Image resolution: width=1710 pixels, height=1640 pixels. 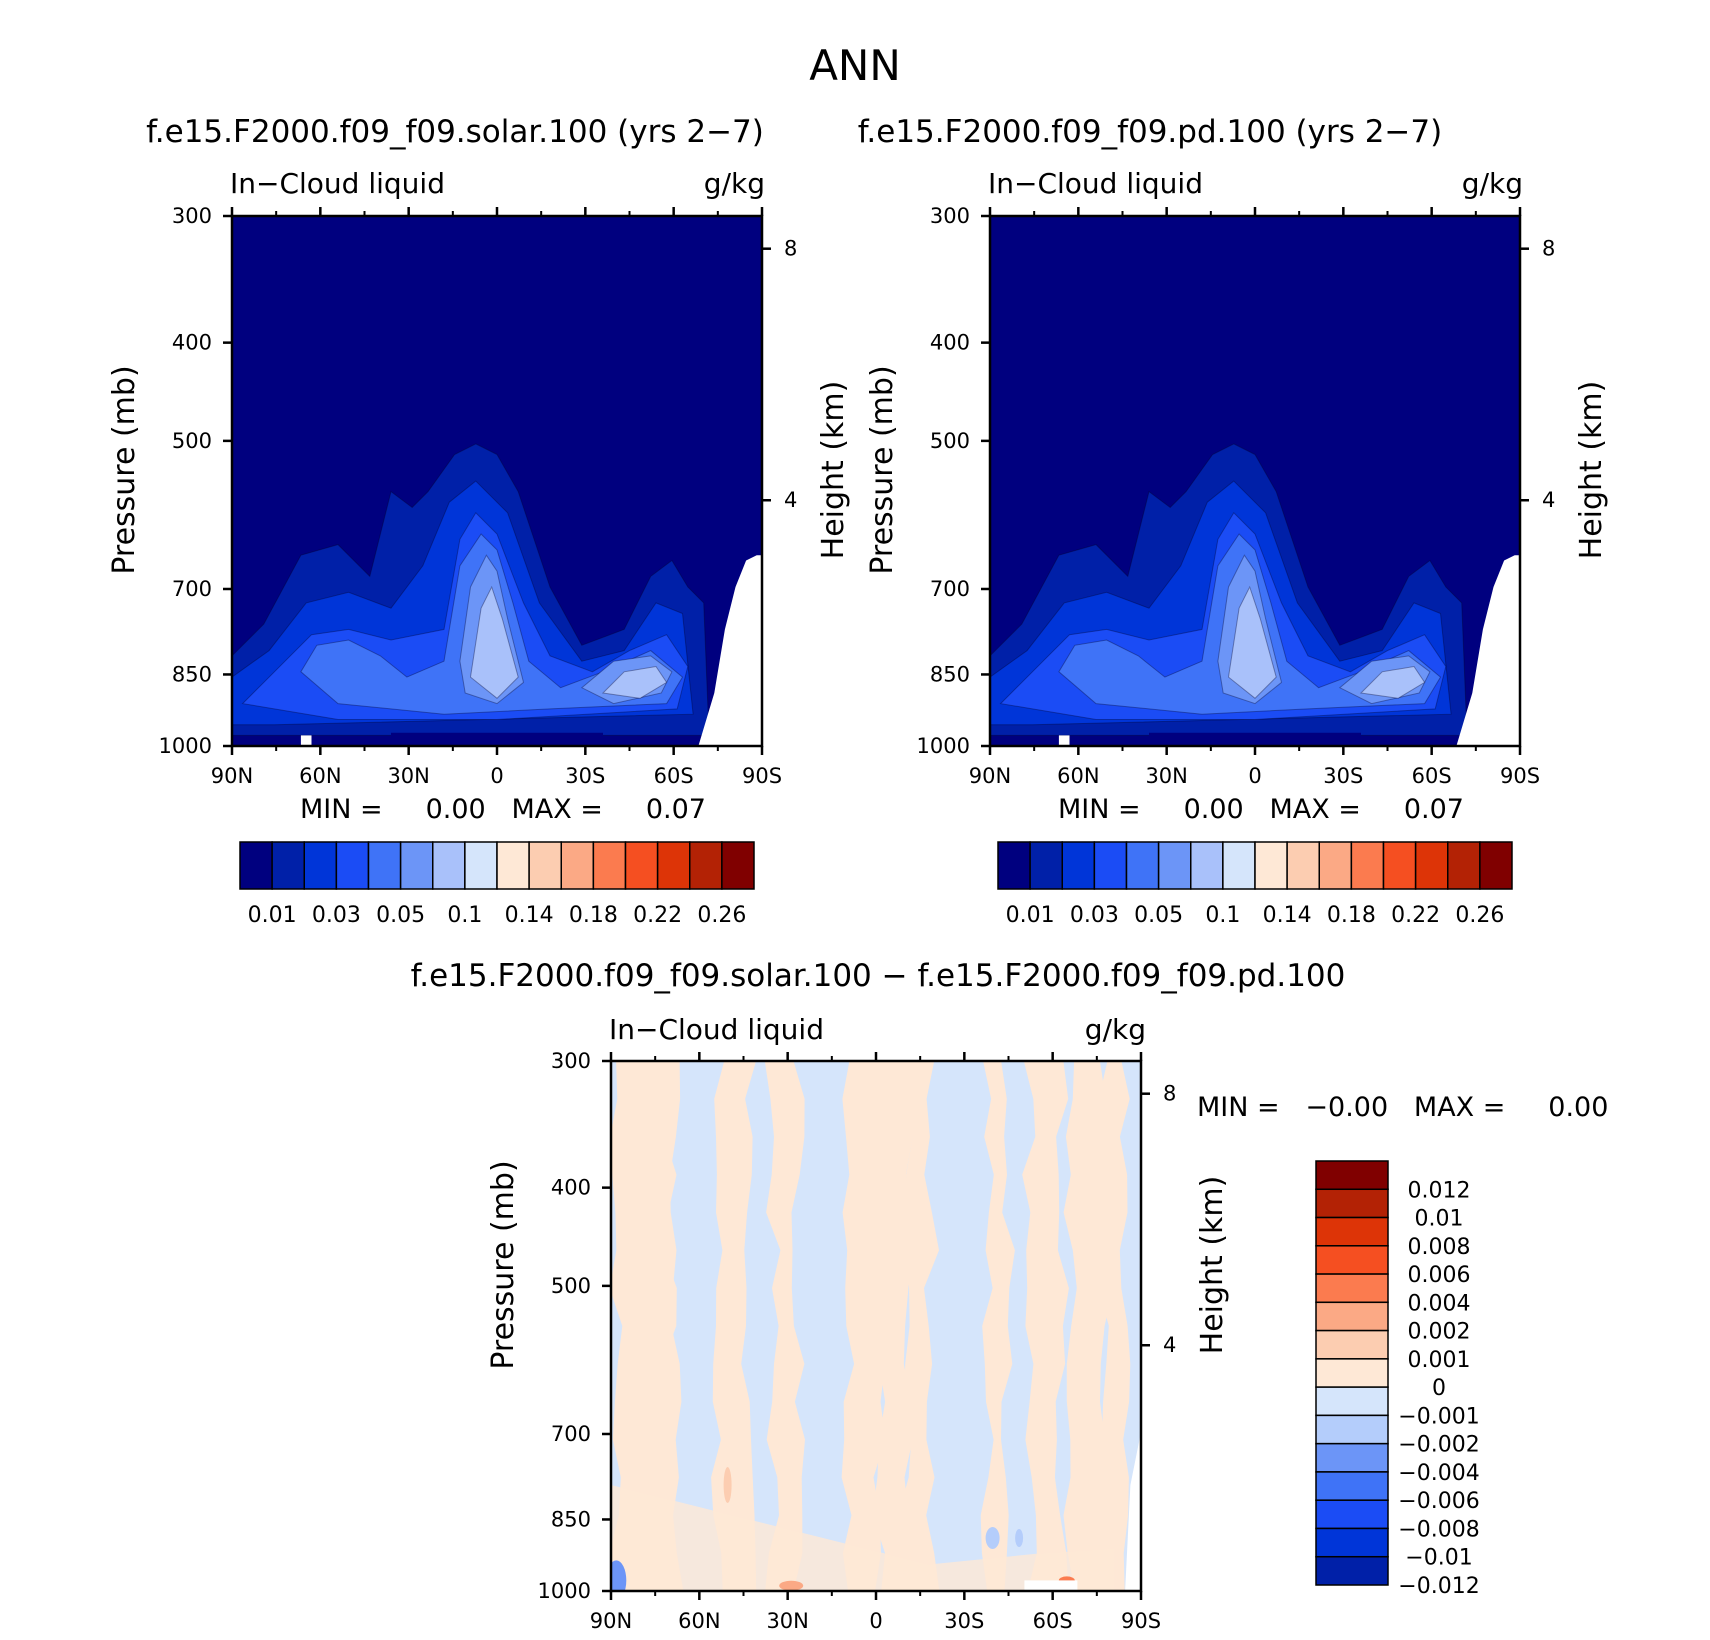 What do you see at coordinates (1150, 132) in the screenshot?
I see `panel-2-title: f.e15.F2000.f09_f09.pd.100 (yrs 2−7)` at bounding box center [1150, 132].